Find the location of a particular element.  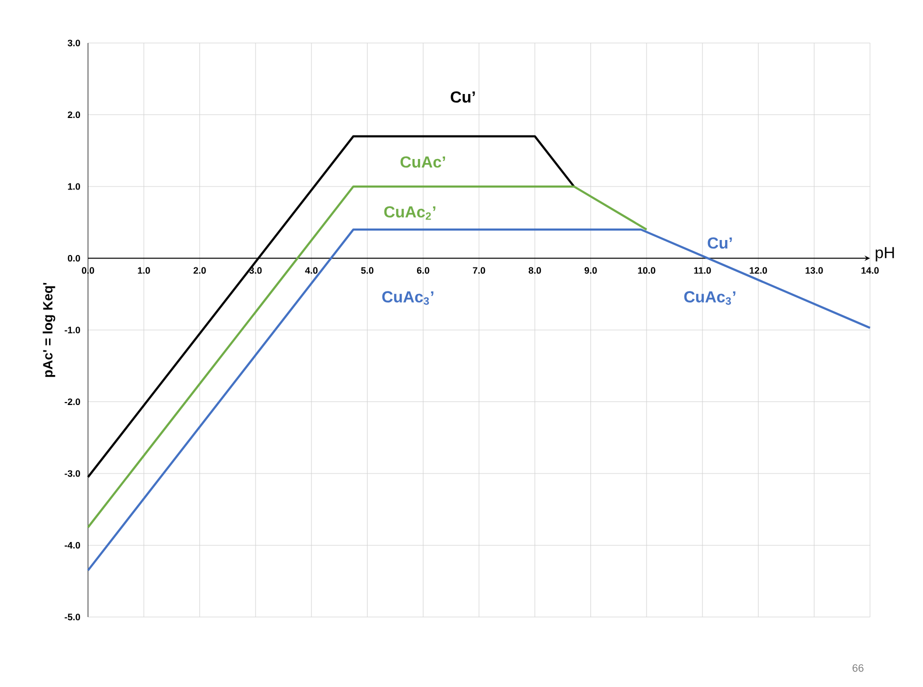

x-tick-label: 6.0 is located at coordinates (423, 270).